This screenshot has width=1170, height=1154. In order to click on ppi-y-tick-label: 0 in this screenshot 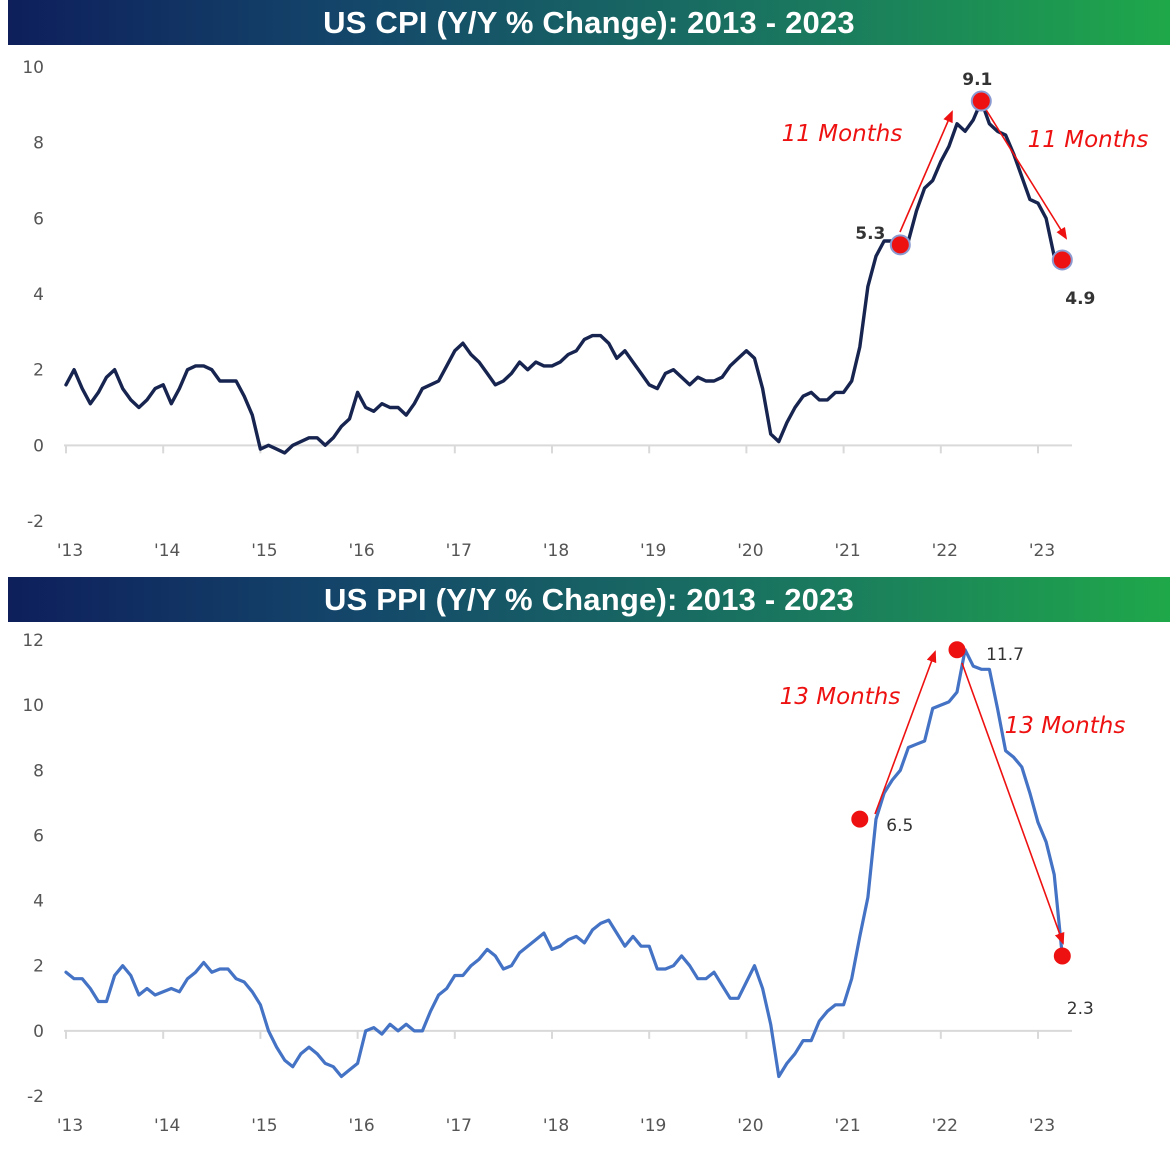, I will do `click(38, 1032)`.